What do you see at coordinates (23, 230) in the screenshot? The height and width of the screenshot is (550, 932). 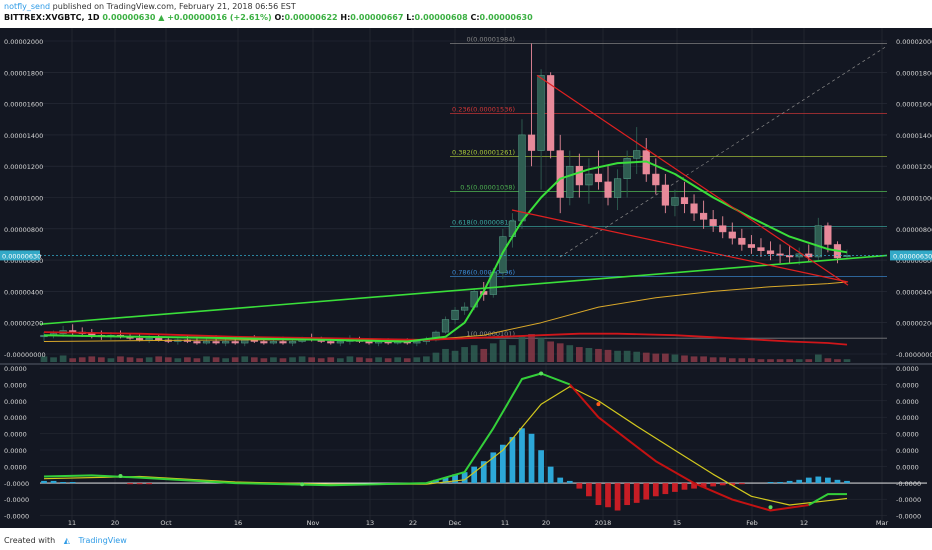 I see `price-y-tick-left: 0.00000800` at bounding box center [23, 230].